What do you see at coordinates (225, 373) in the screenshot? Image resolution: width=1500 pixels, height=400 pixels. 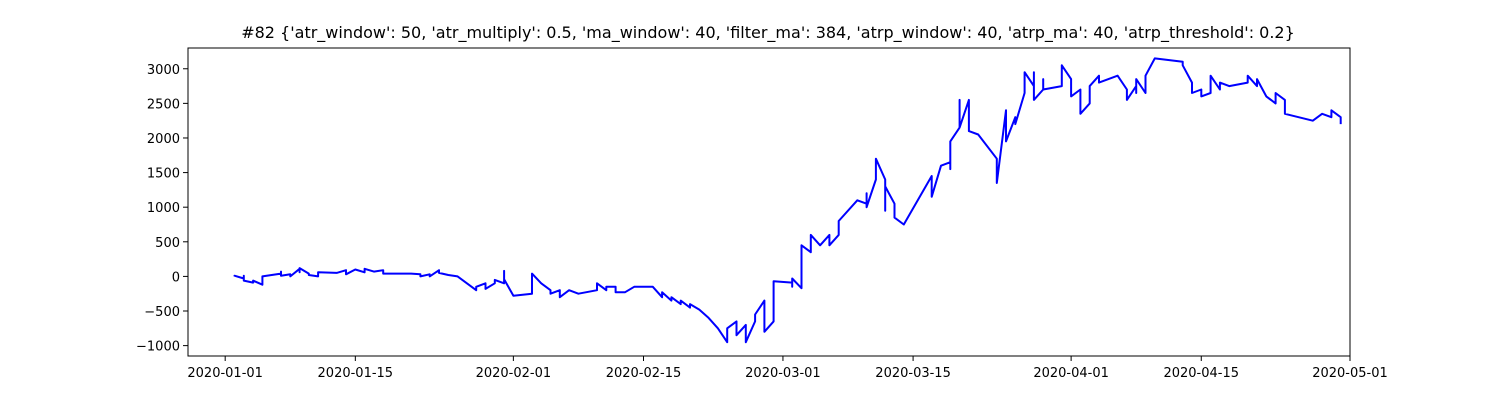 I see `x-tick-label: 2020-01-01` at bounding box center [225, 373].